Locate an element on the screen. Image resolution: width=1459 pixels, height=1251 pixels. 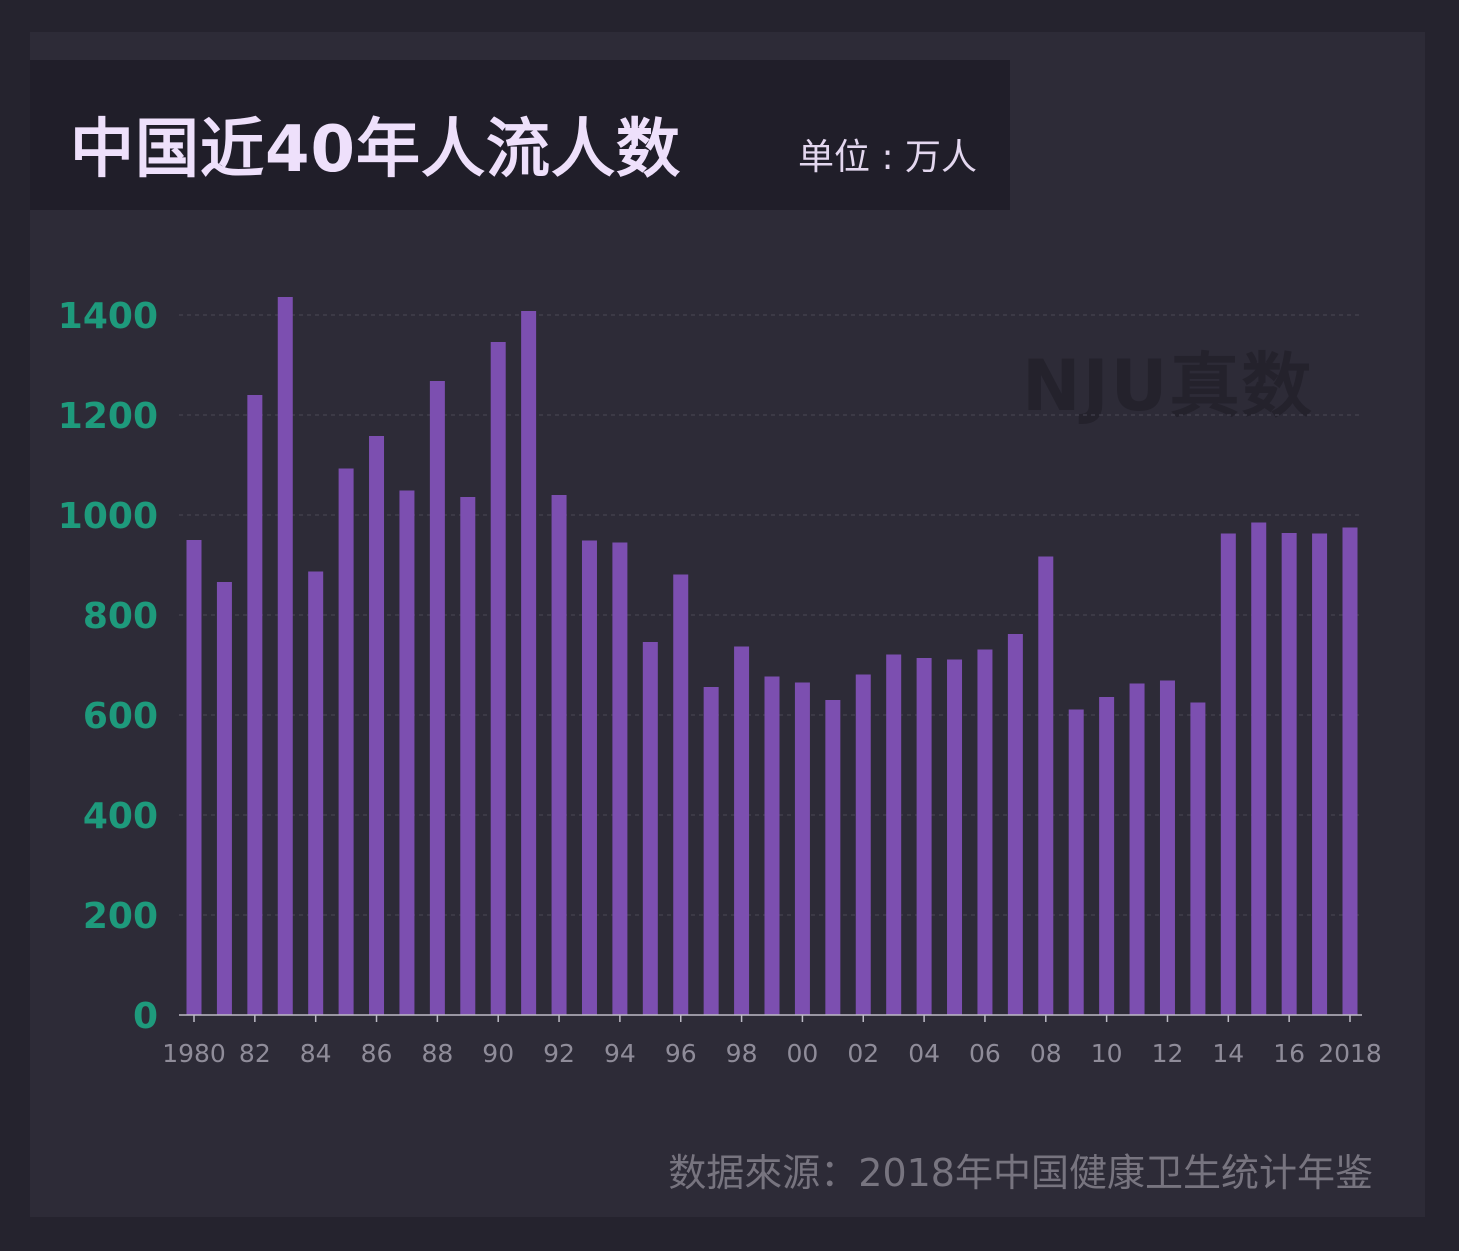
x-tick-label: 82 is located at coordinates (255, 1053).